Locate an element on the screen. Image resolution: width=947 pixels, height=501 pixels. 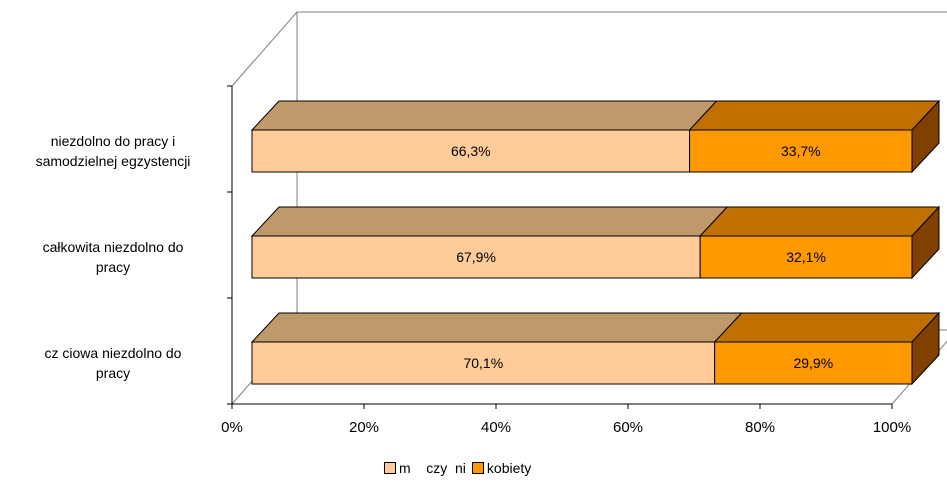
legend-label-men: m czy ni is located at coordinates (432, 468).